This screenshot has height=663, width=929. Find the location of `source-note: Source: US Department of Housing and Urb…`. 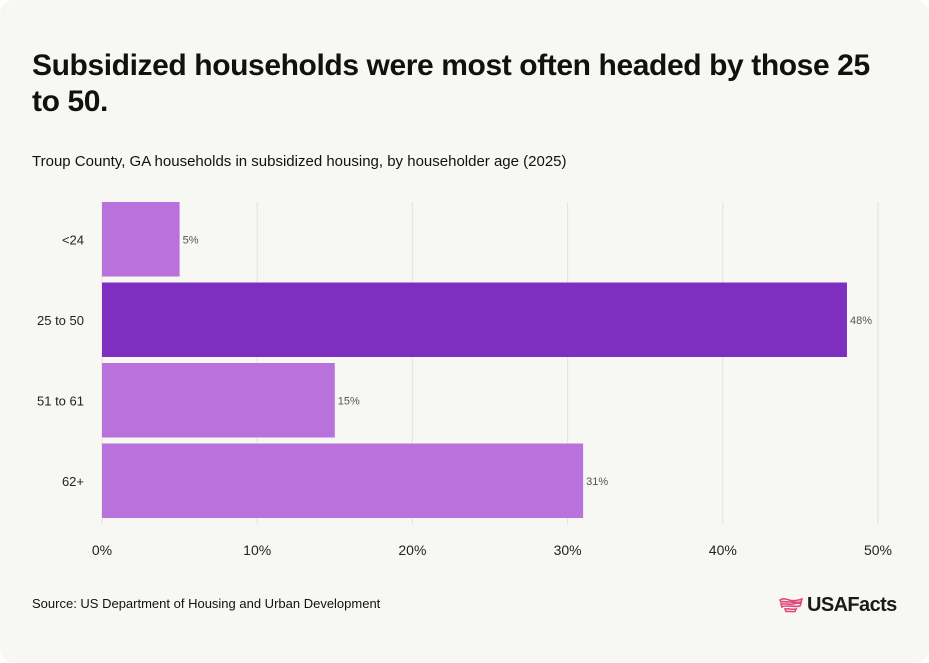

source-note: Source: US Department of Housing and Urb… is located at coordinates (206, 603).